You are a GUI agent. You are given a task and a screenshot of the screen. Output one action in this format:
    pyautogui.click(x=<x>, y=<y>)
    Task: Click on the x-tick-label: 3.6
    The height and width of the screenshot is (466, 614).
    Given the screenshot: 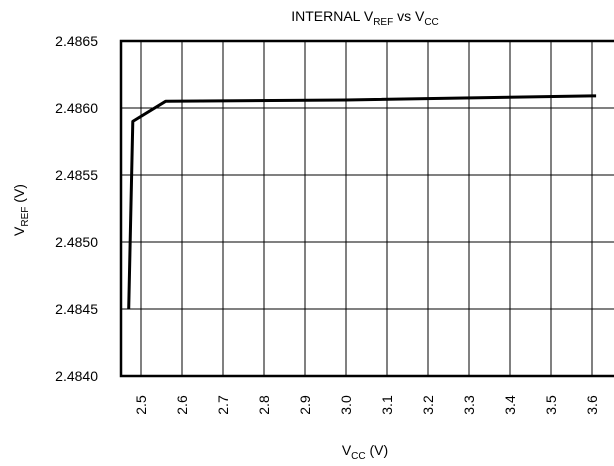 What is the action you would take?
    pyautogui.click(x=592, y=405)
    